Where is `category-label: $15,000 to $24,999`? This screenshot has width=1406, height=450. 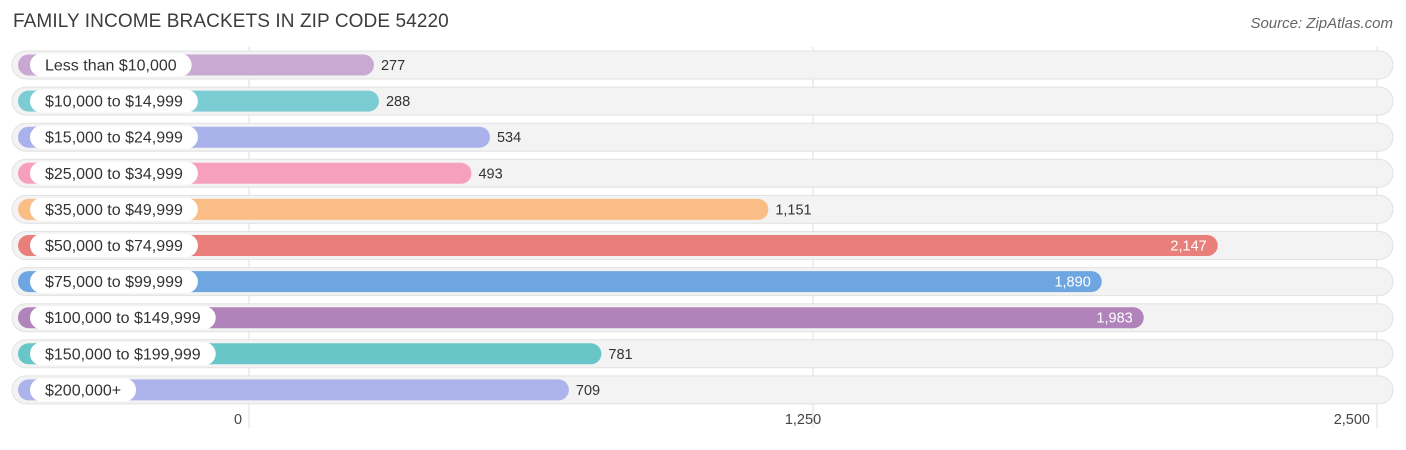
category-label: $15,000 to $24,999 is located at coordinates (114, 138).